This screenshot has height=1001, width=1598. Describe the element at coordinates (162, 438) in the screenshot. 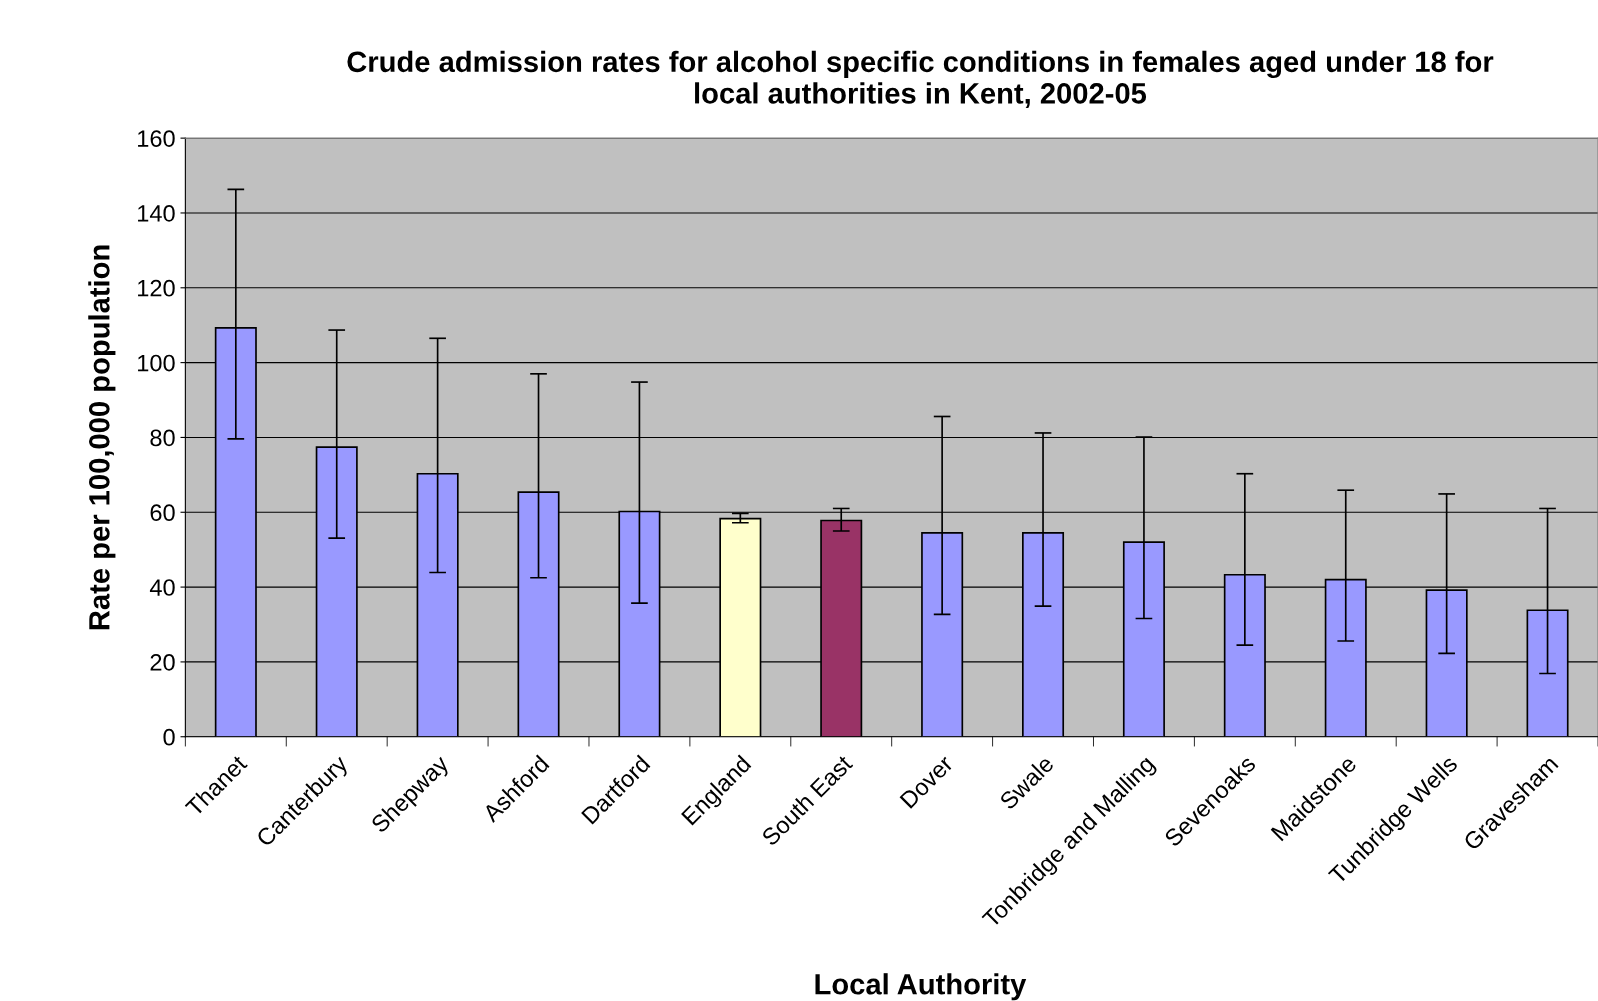

I see `y-tick-label: 80` at that location.